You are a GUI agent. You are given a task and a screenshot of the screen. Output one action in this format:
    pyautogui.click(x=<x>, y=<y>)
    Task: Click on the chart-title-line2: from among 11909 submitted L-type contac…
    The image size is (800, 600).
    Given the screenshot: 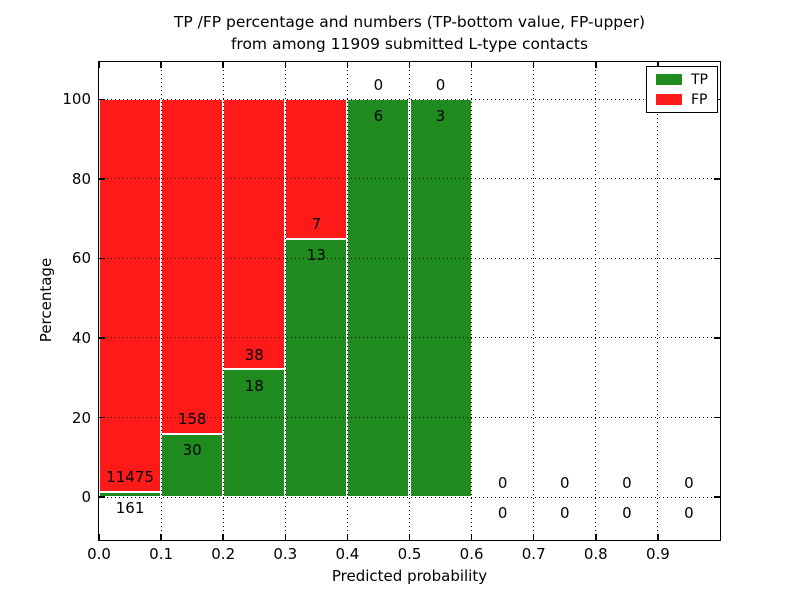 What is the action you would take?
    pyautogui.click(x=409, y=44)
    